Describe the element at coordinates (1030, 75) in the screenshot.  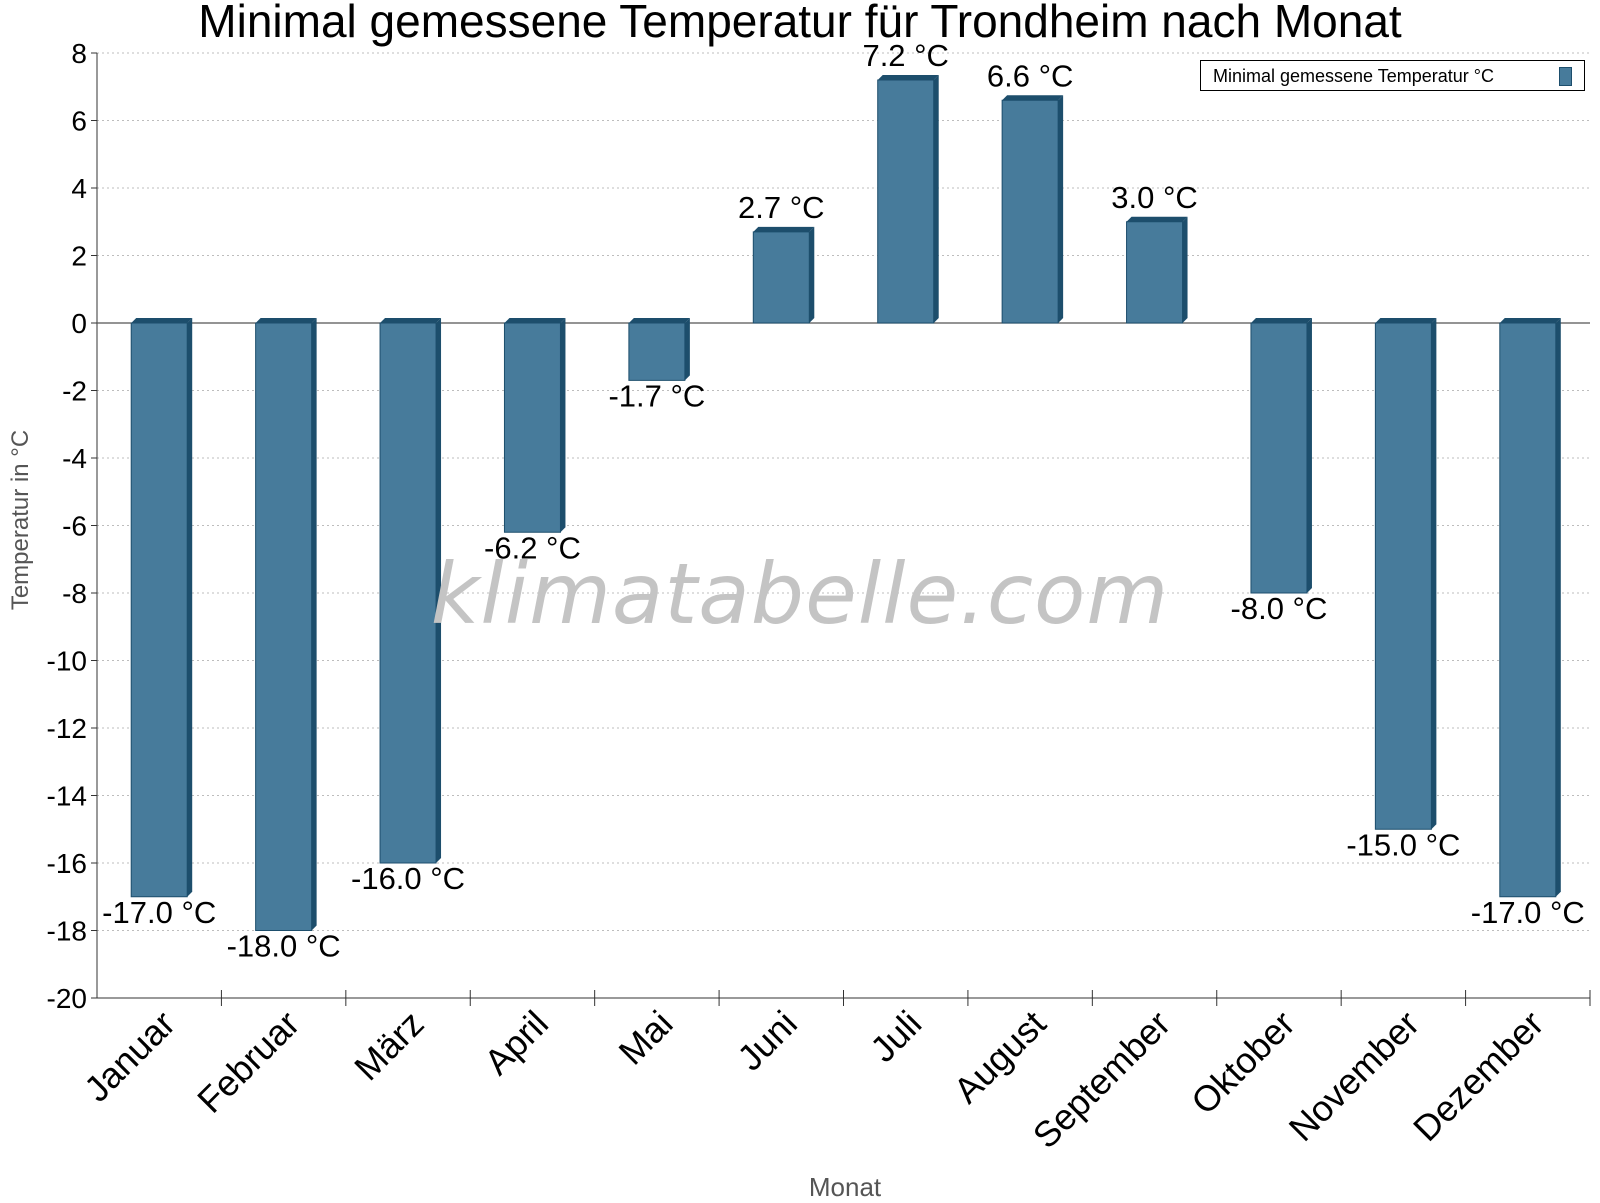
I see `data-label: 6.6 °C` at that location.